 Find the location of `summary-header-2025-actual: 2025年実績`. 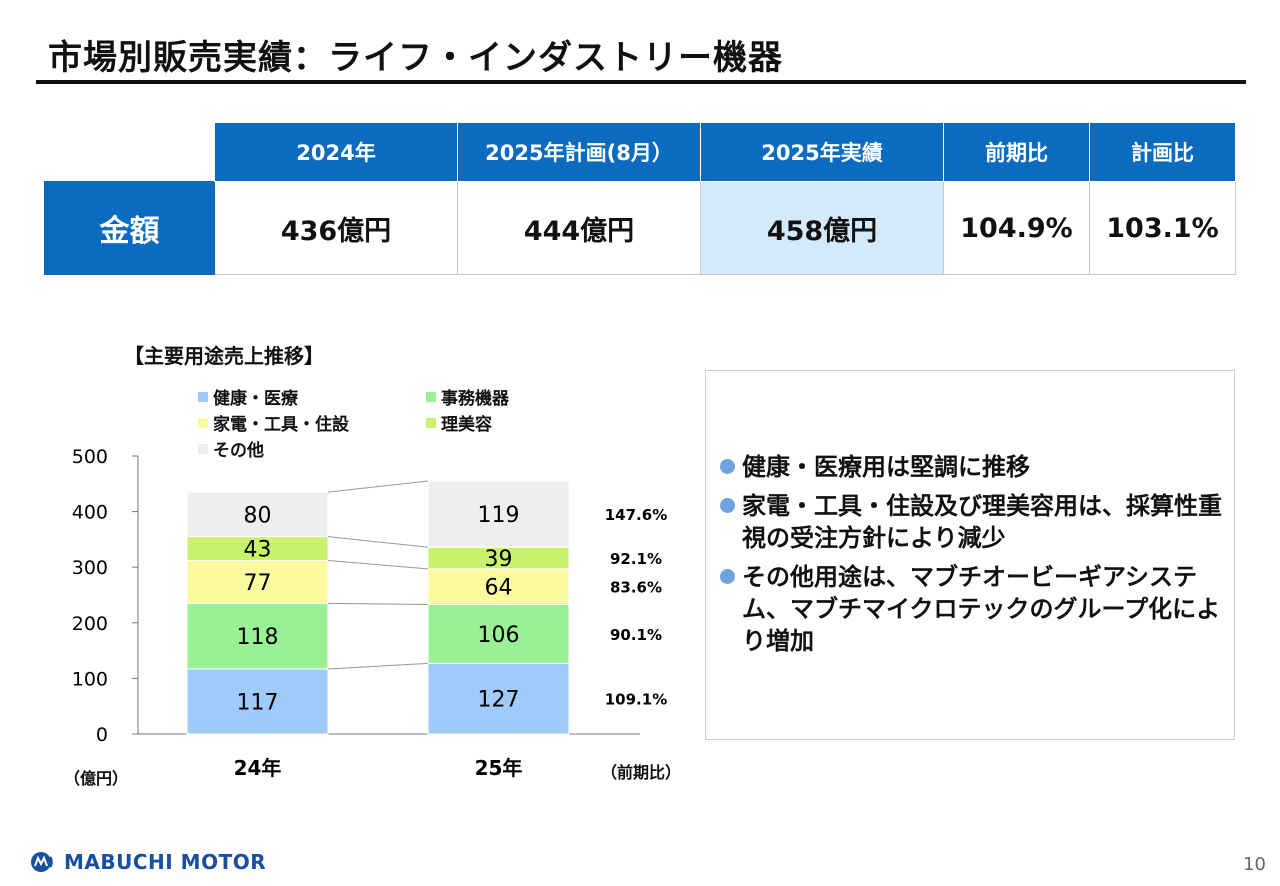

summary-header-2025-actual: 2025年実績 is located at coordinates (822, 152).